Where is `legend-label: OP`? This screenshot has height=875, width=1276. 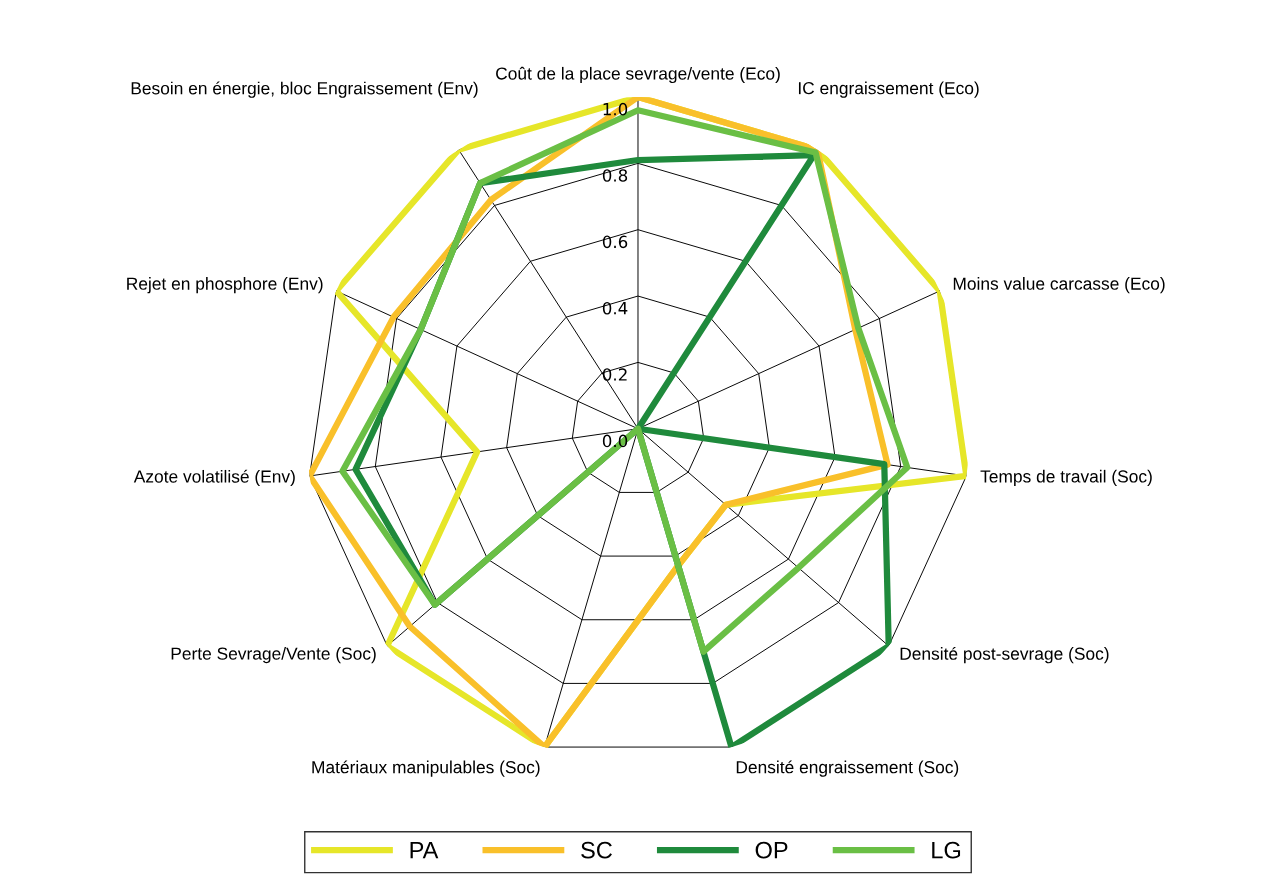
legend-label: OP is located at coordinates (771, 850).